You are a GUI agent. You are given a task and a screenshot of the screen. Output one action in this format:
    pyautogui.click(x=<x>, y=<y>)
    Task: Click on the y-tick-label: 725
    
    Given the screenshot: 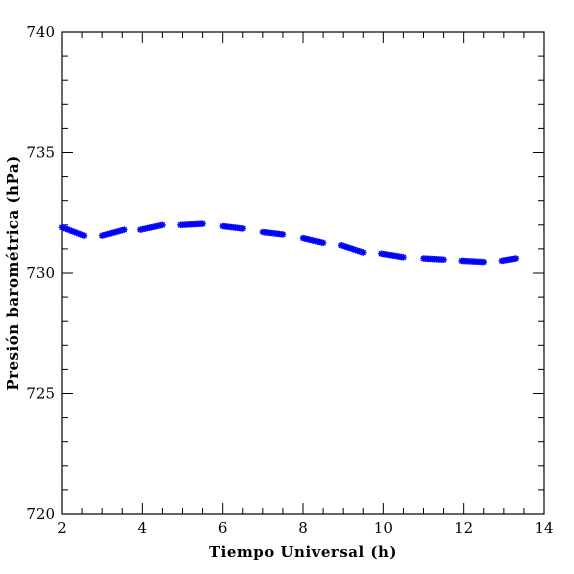 What is the action you would take?
    pyautogui.click(x=40, y=394)
    